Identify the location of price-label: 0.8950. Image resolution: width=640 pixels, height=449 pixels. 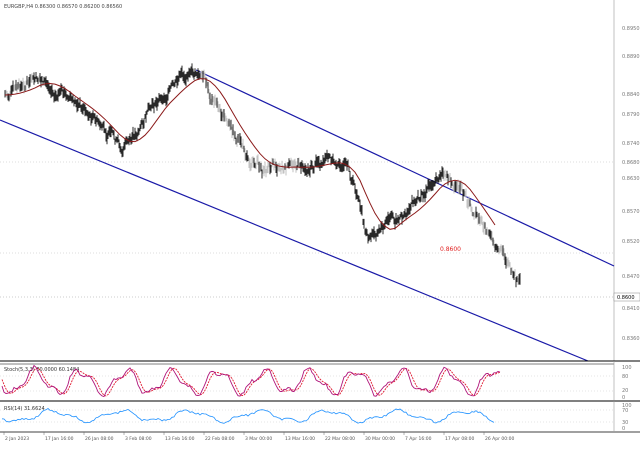
(631, 29).